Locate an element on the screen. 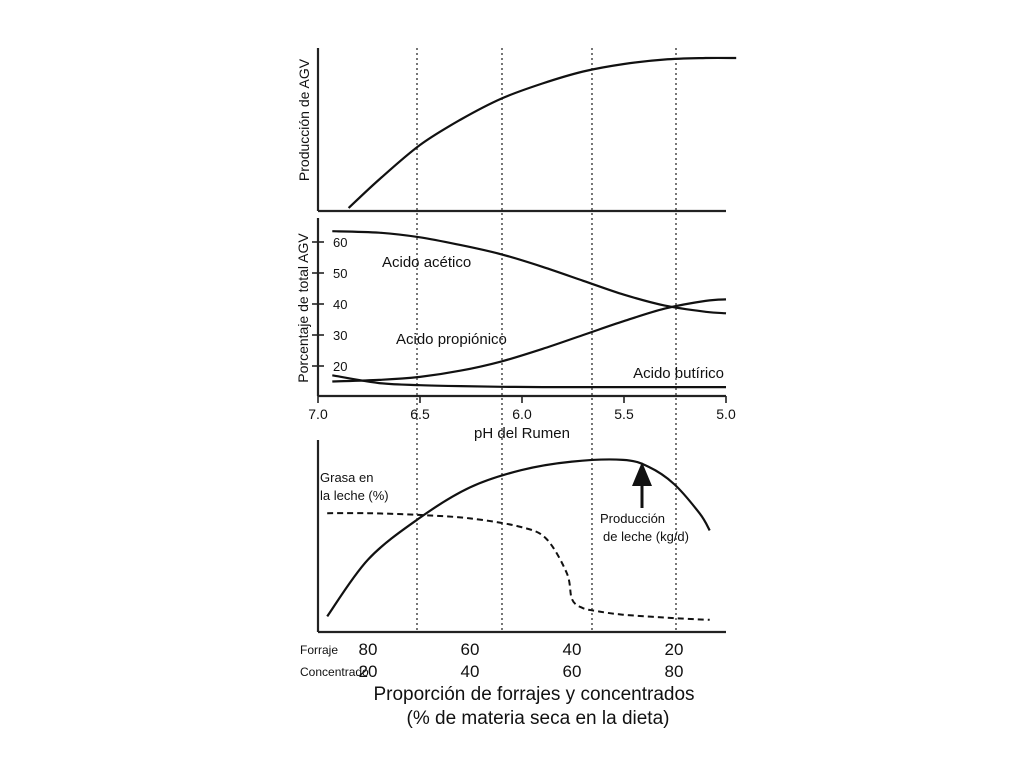 Image resolution: width=1024 pixels, height=768 pixels. x-tick-label-7.0: 7.0 is located at coordinates (318, 414).